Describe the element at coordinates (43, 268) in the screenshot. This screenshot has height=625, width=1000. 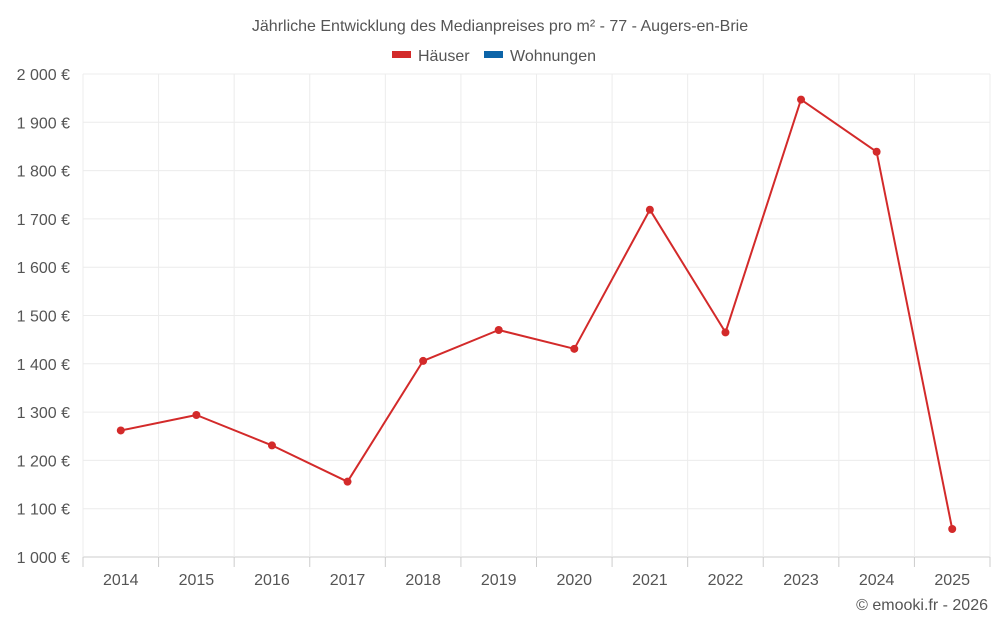
I see `y-tick-label: 1 600 €` at that location.